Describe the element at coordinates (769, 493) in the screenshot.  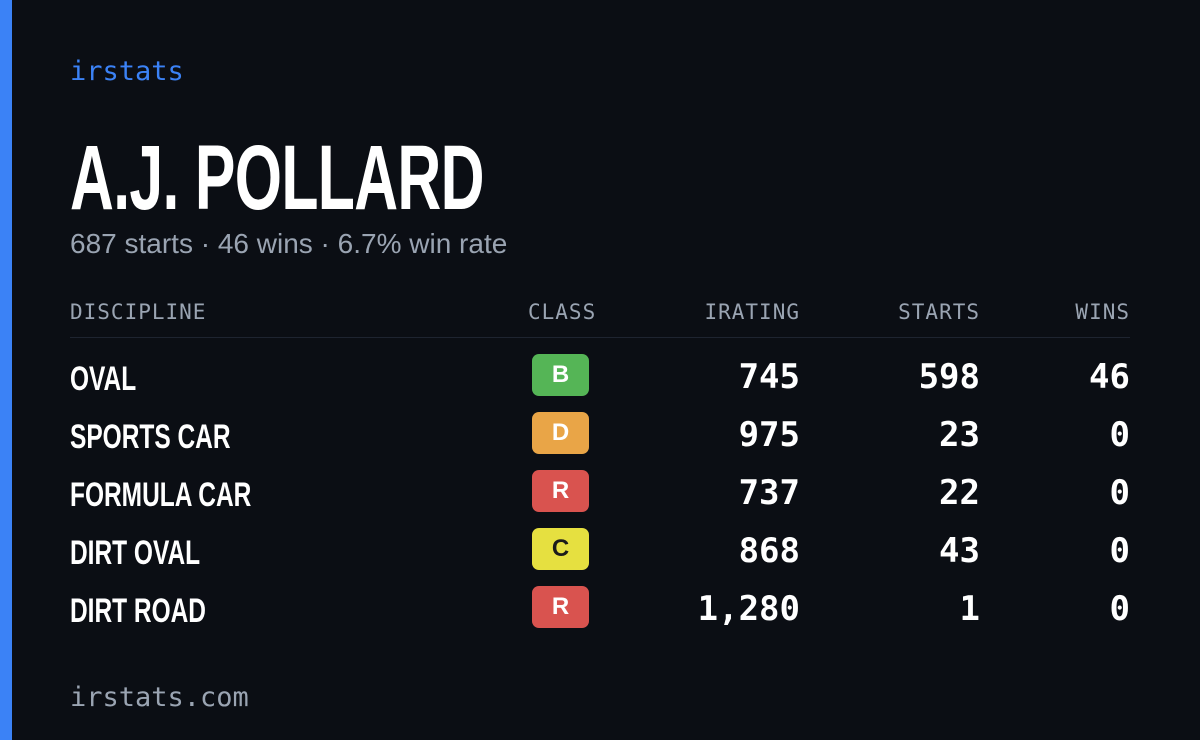
I see `stat-value: 737` at that location.